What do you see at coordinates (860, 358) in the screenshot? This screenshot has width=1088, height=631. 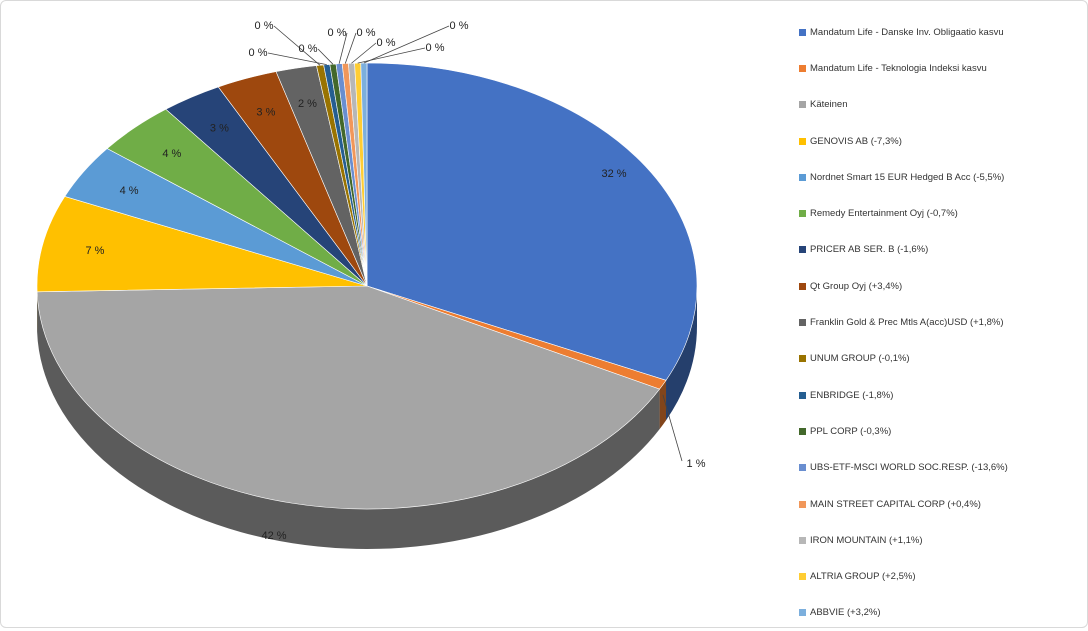 I see `legend-label: UNUM GROUP (-0,1%)` at bounding box center [860, 358].